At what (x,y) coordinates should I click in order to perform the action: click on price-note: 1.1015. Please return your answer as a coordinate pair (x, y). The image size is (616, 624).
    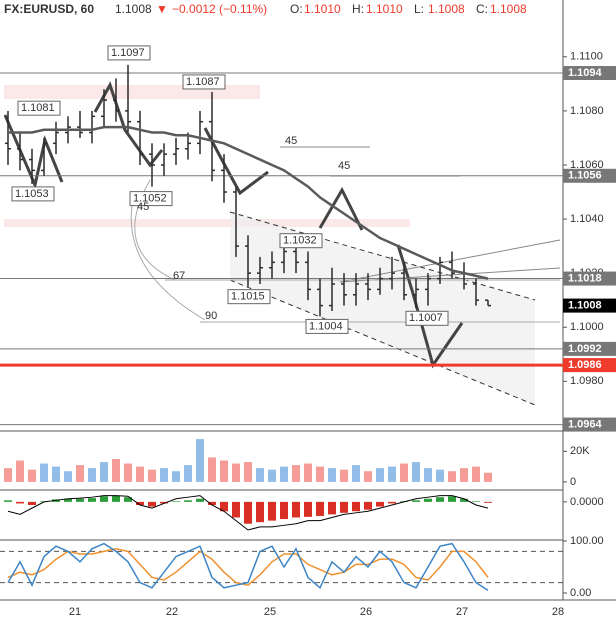
    Looking at the image, I should click on (248, 297).